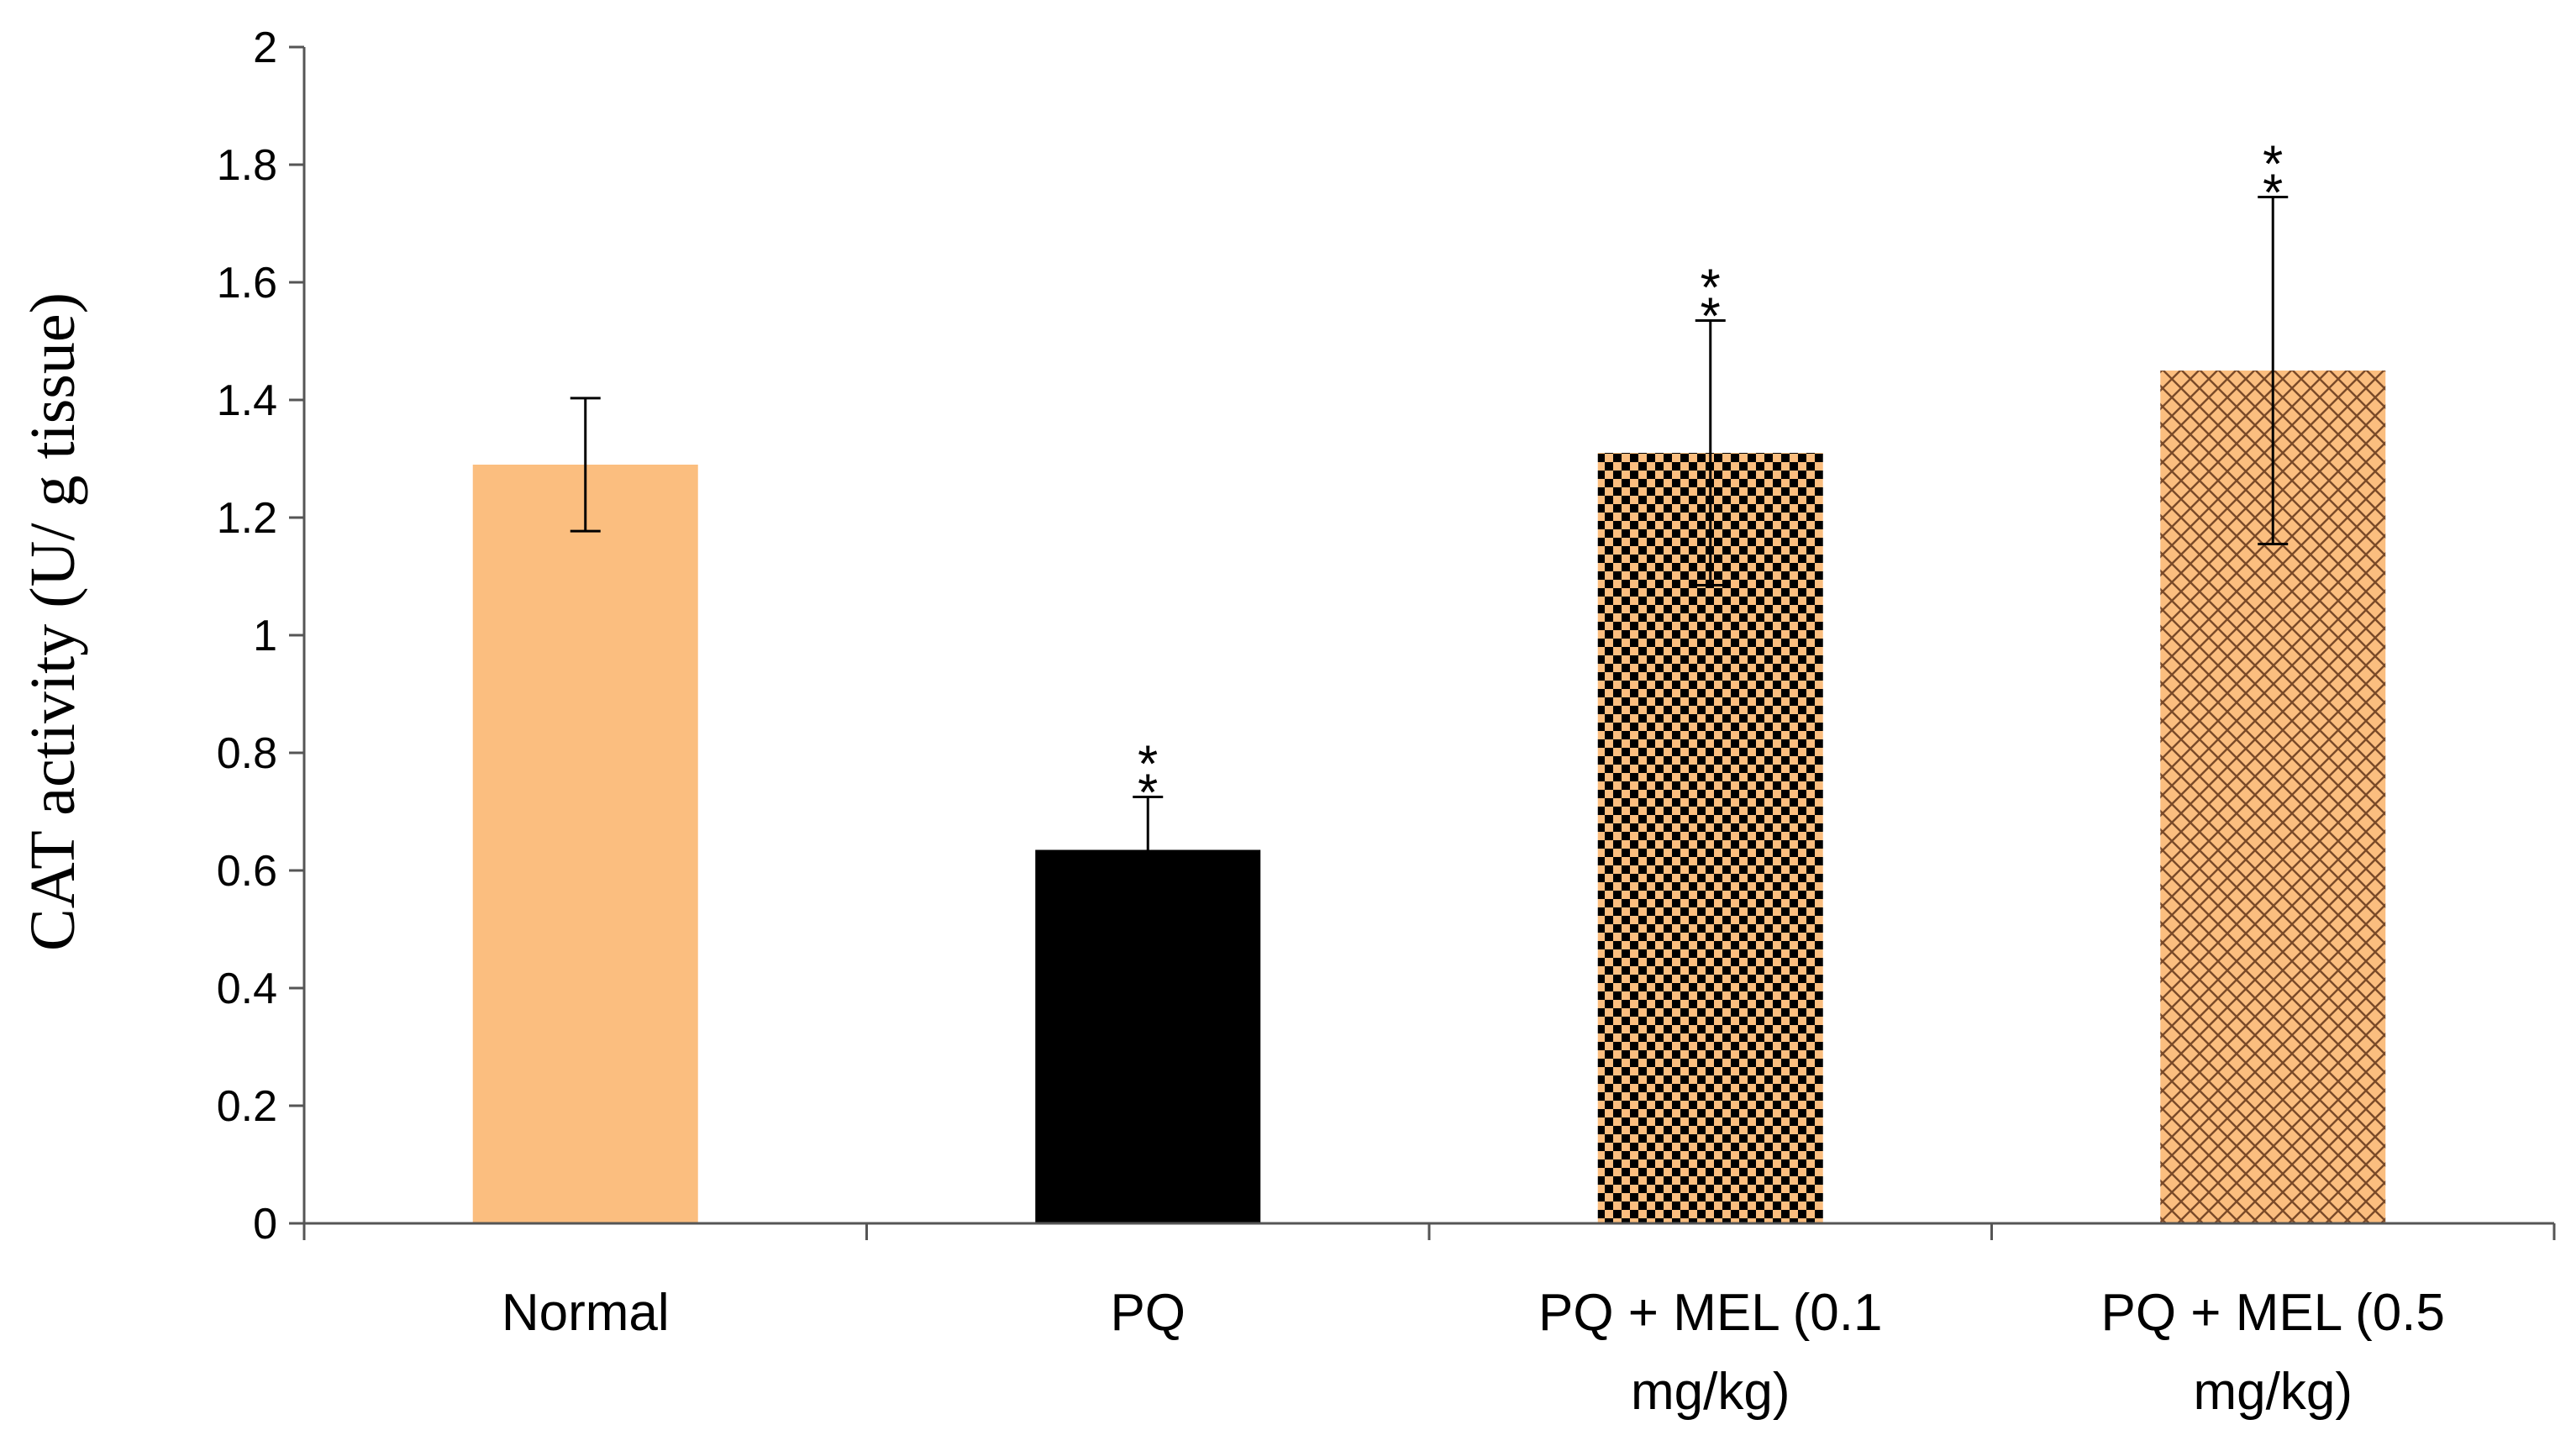 The width and height of the screenshot is (2576, 1446). Describe the element at coordinates (247, 283) in the screenshot. I see `y-tick-label: 1.6` at that location.